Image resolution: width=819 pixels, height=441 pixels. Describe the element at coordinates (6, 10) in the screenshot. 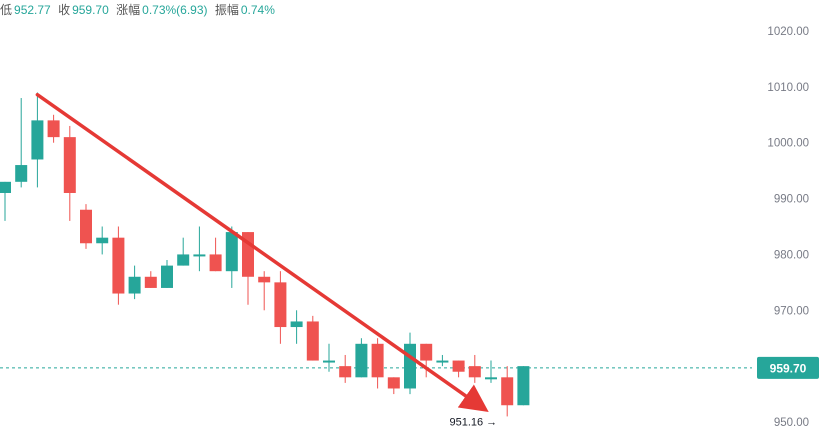

I see `low-label: 低` at that location.